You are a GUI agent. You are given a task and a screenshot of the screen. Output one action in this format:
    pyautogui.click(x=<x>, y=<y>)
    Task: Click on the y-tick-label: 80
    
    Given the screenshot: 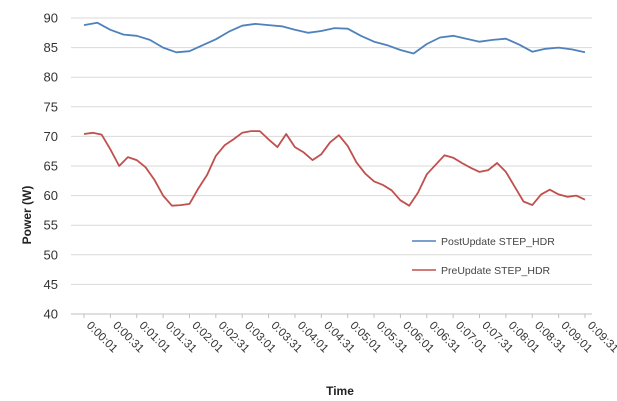 What is the action you would take?
    pyautogui.click(x=51, y=77)
    